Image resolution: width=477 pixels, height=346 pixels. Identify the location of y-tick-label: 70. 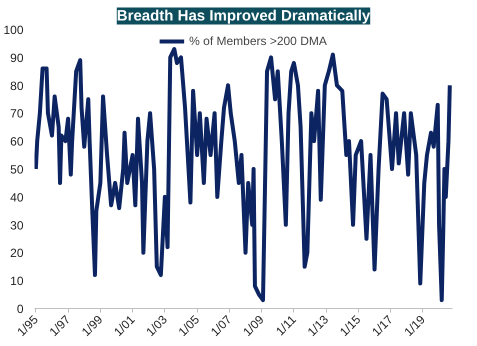
(17, 113).